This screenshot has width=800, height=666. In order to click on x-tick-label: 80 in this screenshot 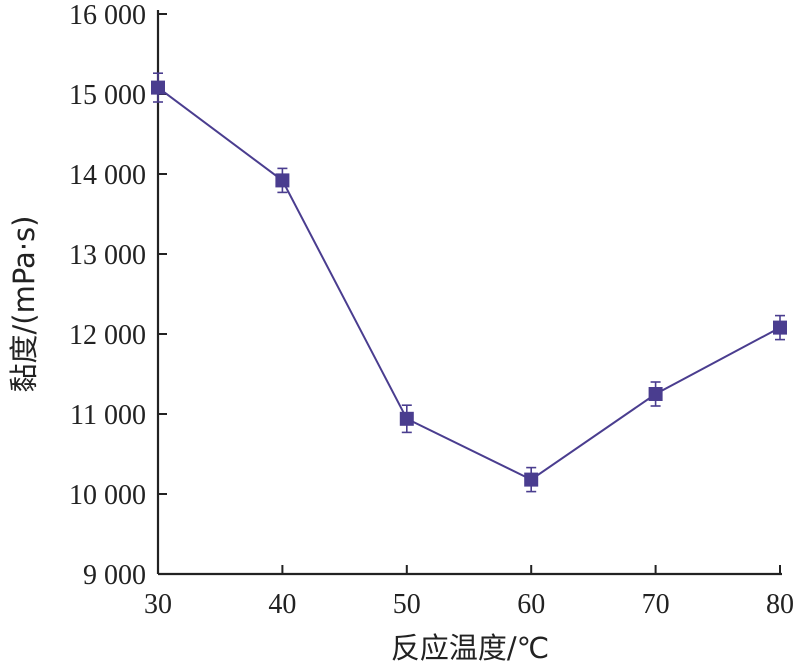, I will do `click(780, 604)`.